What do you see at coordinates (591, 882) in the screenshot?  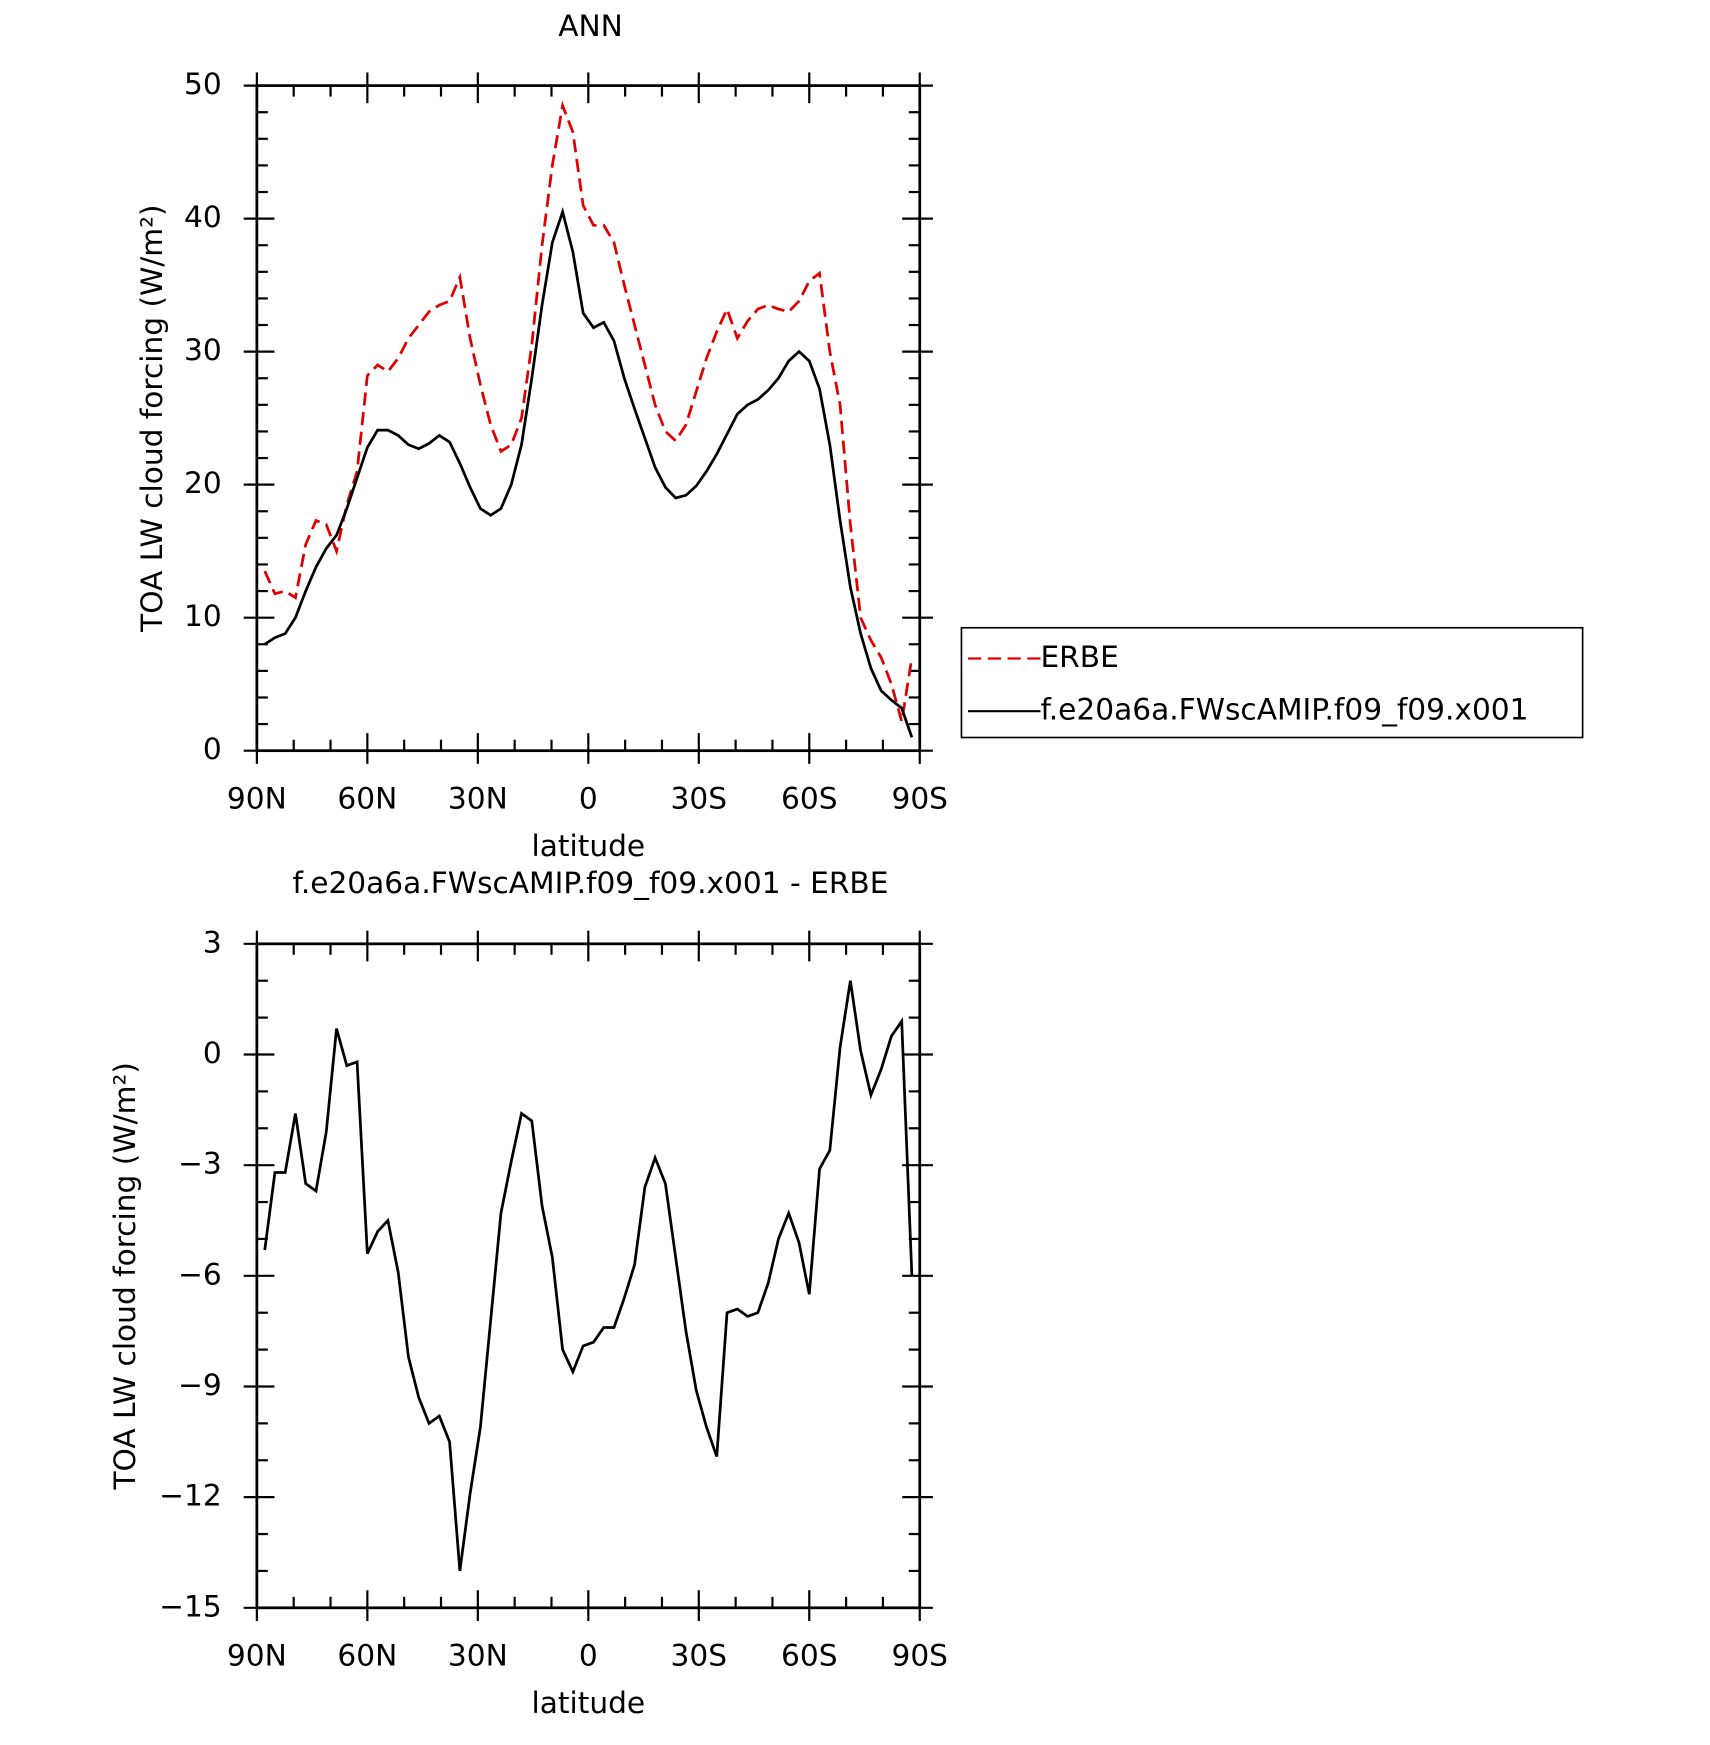 I see `chart-title: f.e20a6a.FWscAMIP.f09_f09.x001 - ERBE` at bounding box center [591, 882].